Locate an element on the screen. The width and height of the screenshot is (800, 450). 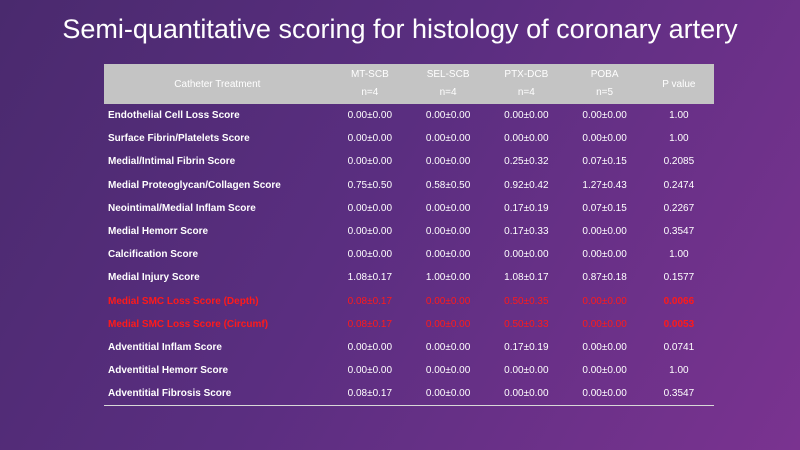
row-label: Medial SMC Loss Score (Circumf) is located at coordinates (188, 324).